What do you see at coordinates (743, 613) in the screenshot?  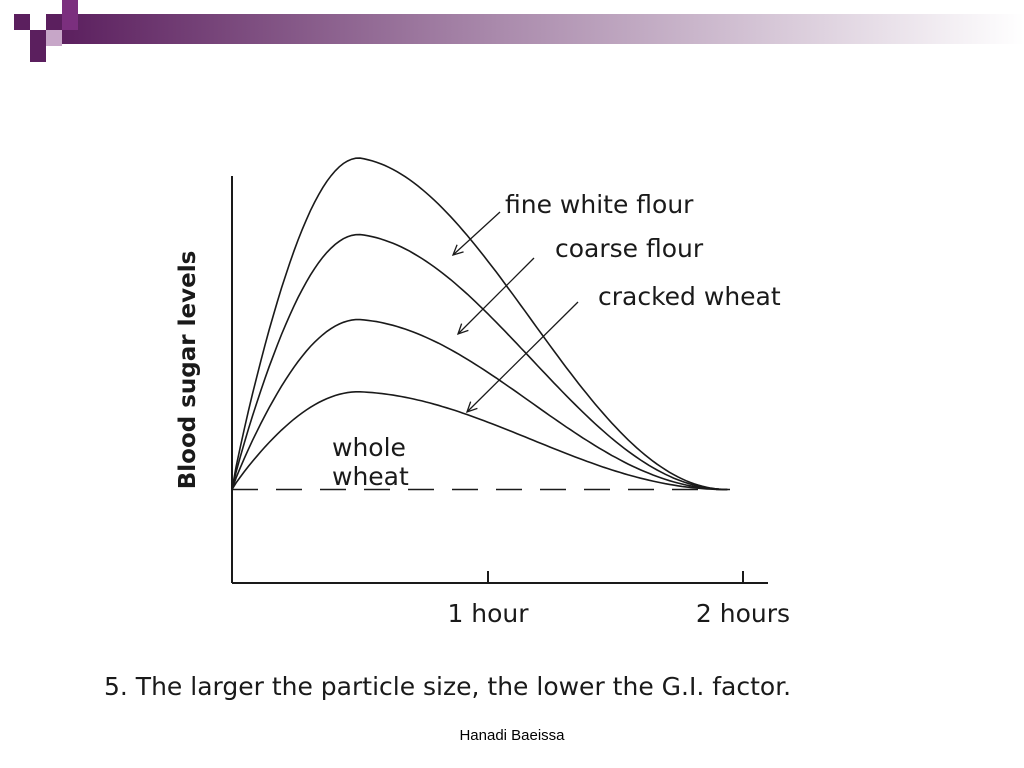 I see `x-tick-label: 2 hours` at bounding box center [743, 613].